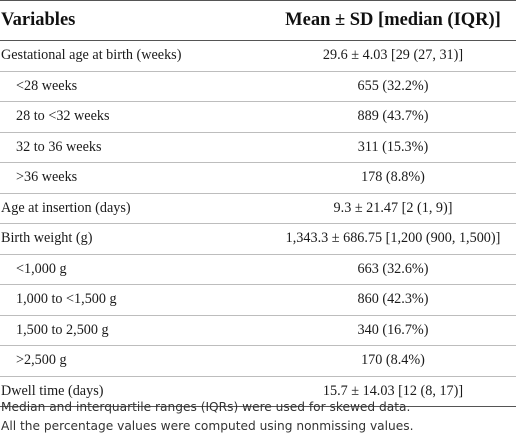 This screenshot has width=516, height=442. Describe the element at coordinates (129, 178) in the screenshot. I see `row-label: >36 weeks` at that location.